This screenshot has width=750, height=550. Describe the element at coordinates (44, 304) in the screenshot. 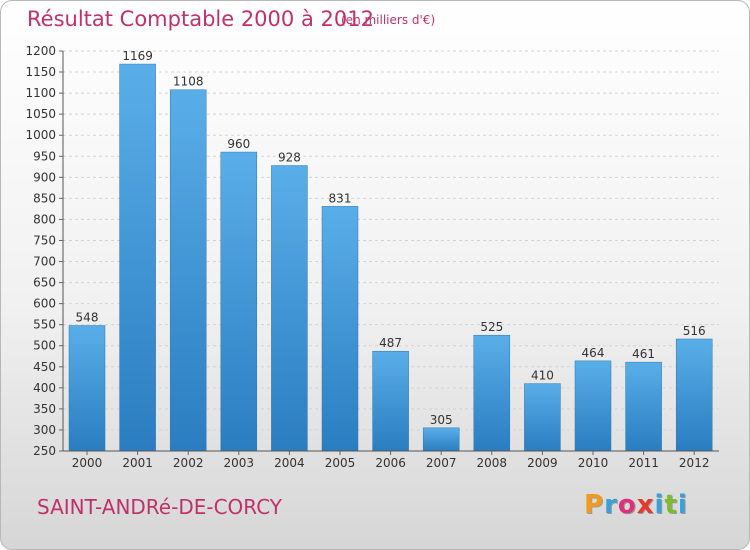

I see `y-tick-label: 600` at that location.